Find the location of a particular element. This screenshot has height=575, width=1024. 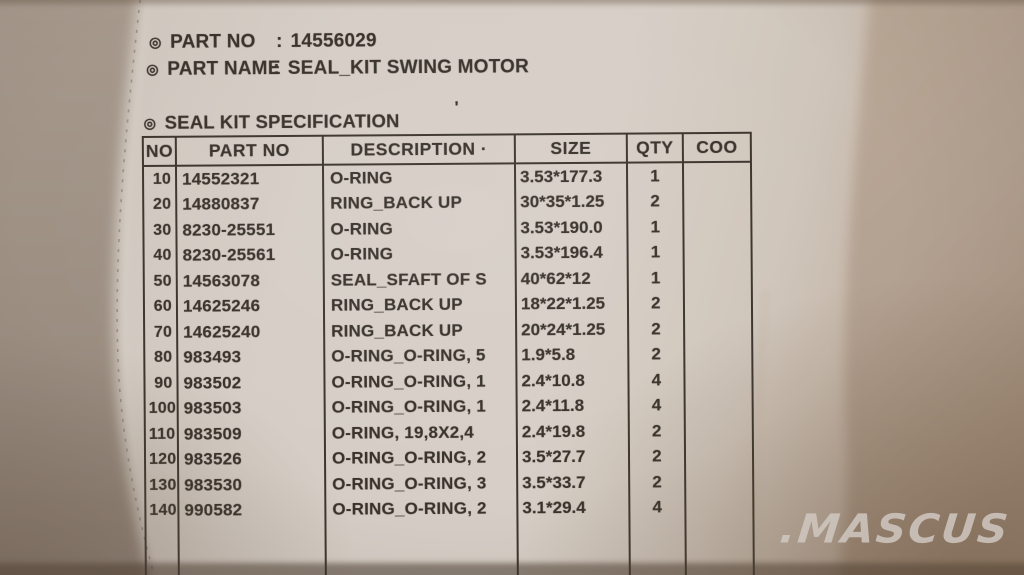

cell-no: 50 is located at coordinates (160, 281).